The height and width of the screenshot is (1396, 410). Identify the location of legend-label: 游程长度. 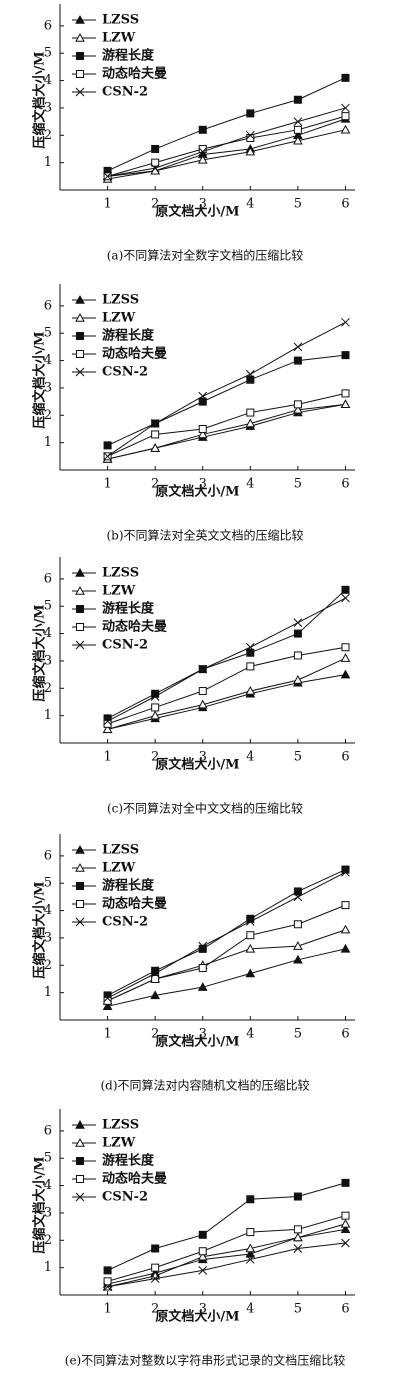
(128, 56).